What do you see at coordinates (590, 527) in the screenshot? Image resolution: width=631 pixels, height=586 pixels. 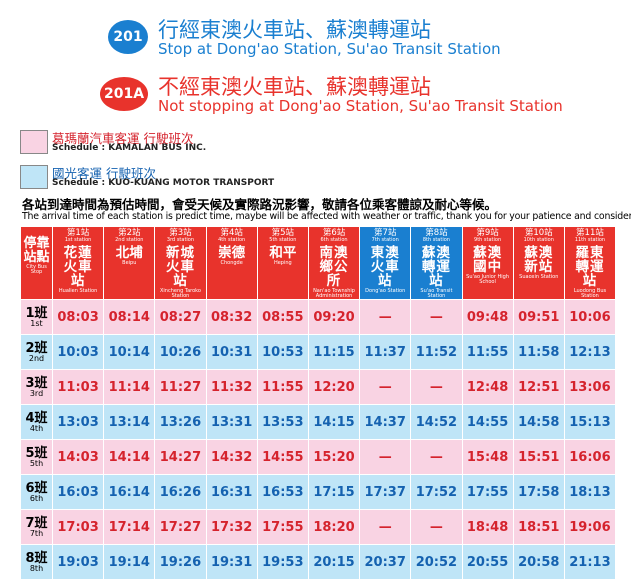 I see `time-cell: 19:06` at bounding box center [590, 527].